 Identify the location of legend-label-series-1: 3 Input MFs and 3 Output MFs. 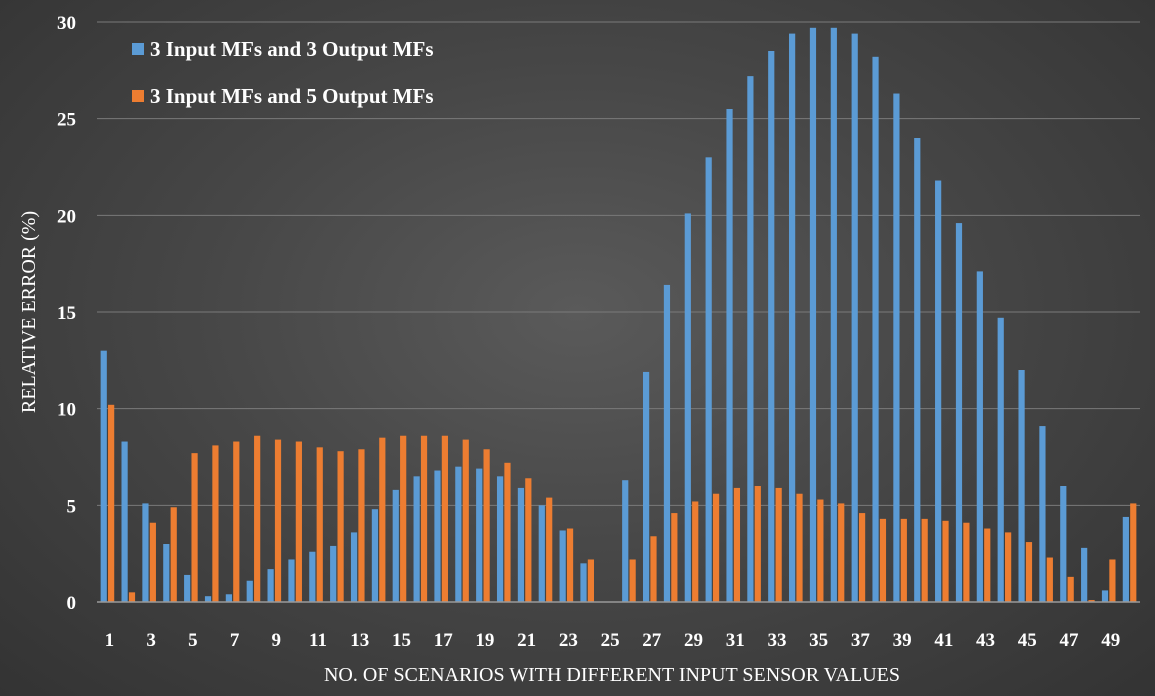
(292, 49).